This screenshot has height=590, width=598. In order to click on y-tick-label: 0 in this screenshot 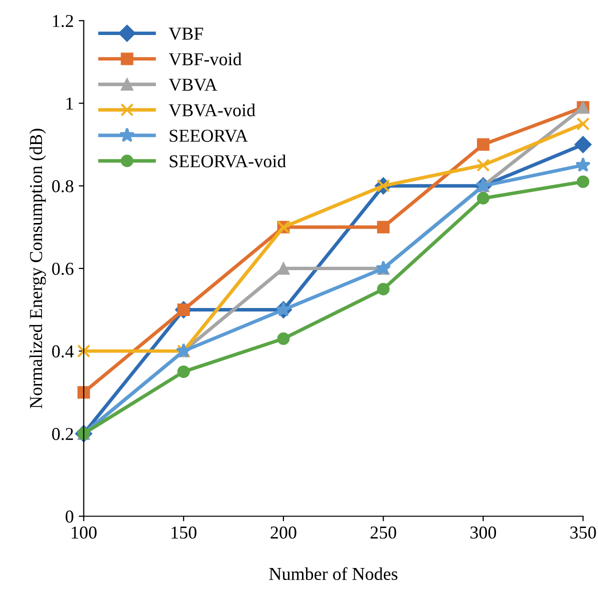, I will do `click(70, 516)`.